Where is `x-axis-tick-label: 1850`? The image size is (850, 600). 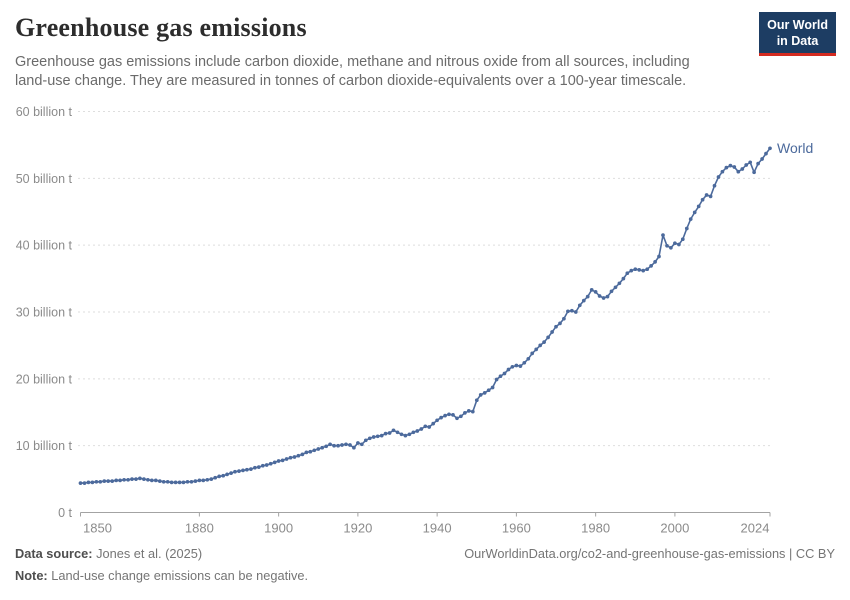 x-axis-tick-label: 1850 is located at coordinates (97, 528).